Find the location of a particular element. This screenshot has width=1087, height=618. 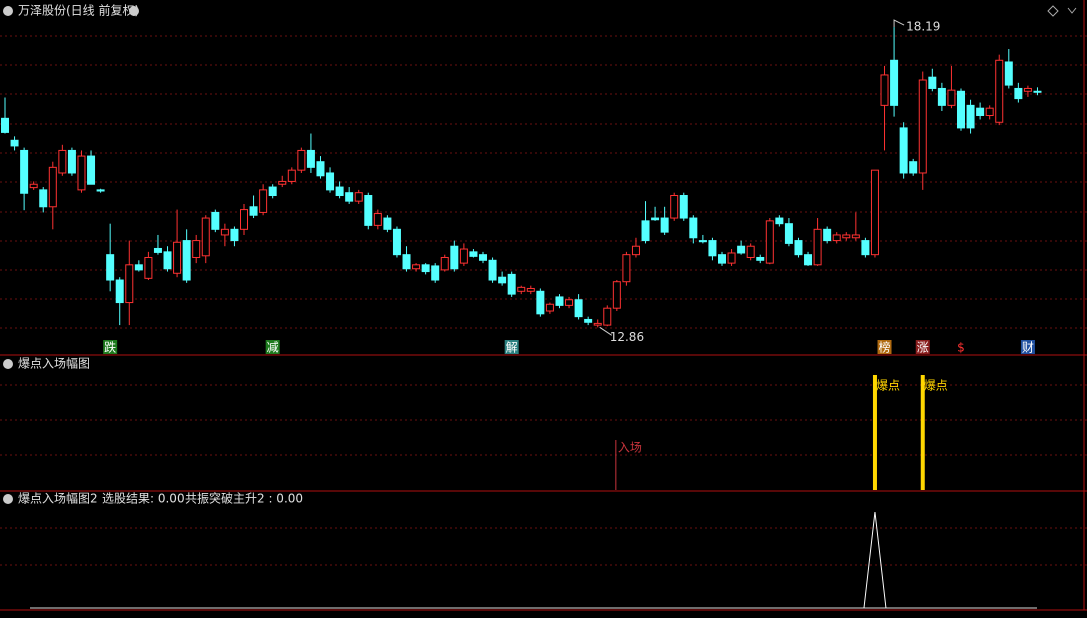

tag-label: 解 is located at coordinates (512, 348).